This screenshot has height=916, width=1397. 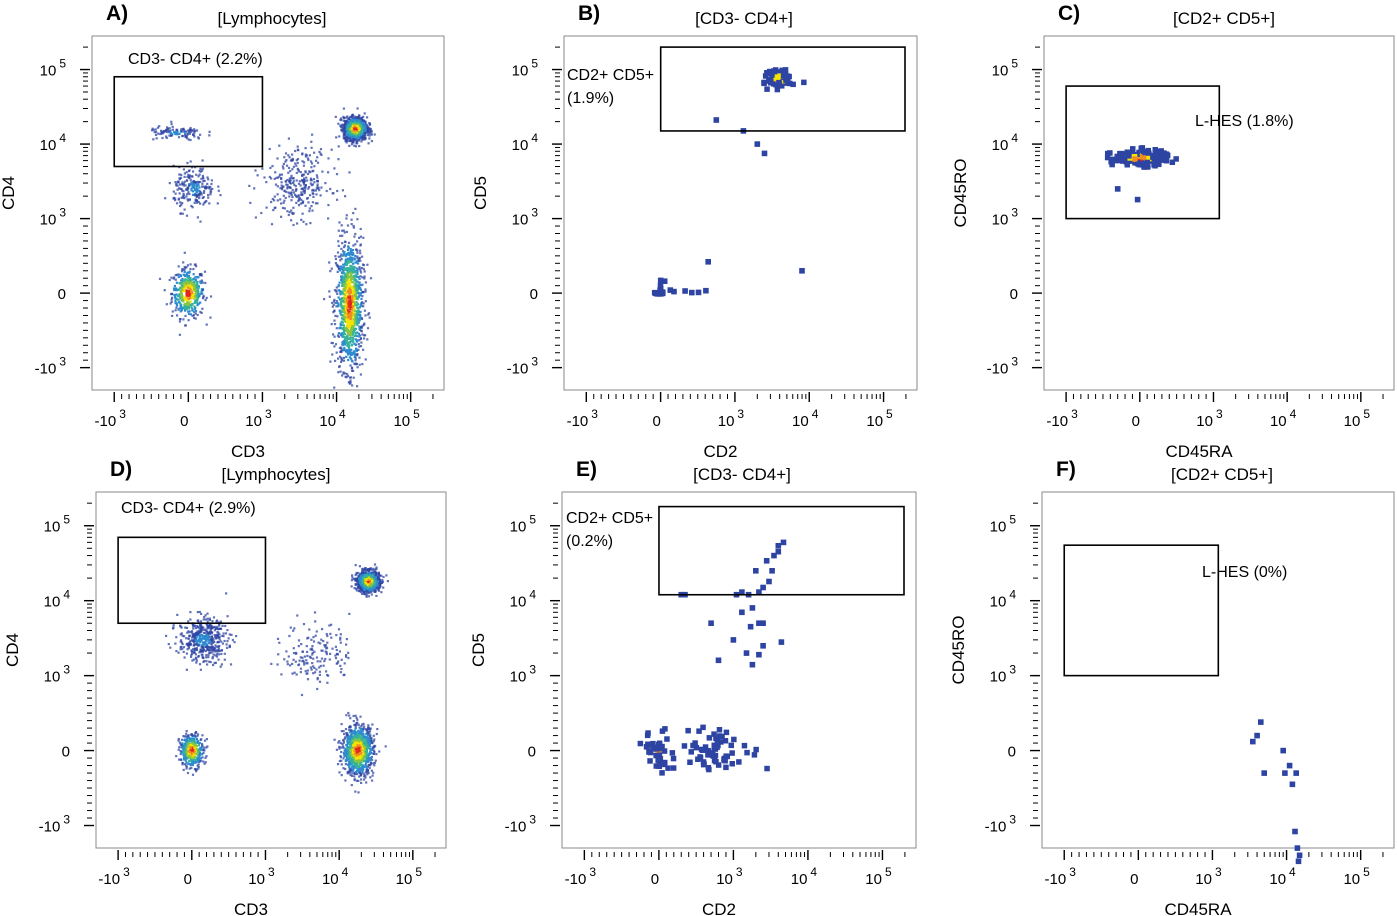 I want to click on gate-label: CD3- CD4+ (2.2%), so click(x=195, y=59).